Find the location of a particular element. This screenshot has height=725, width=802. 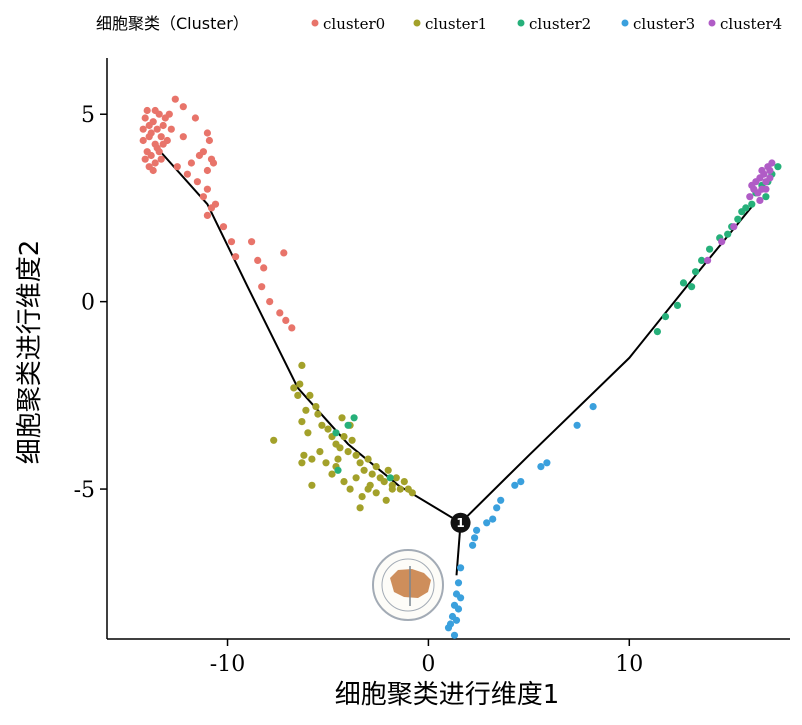

x-ticks: -10 0 10 is located at coordinates (426, 658).